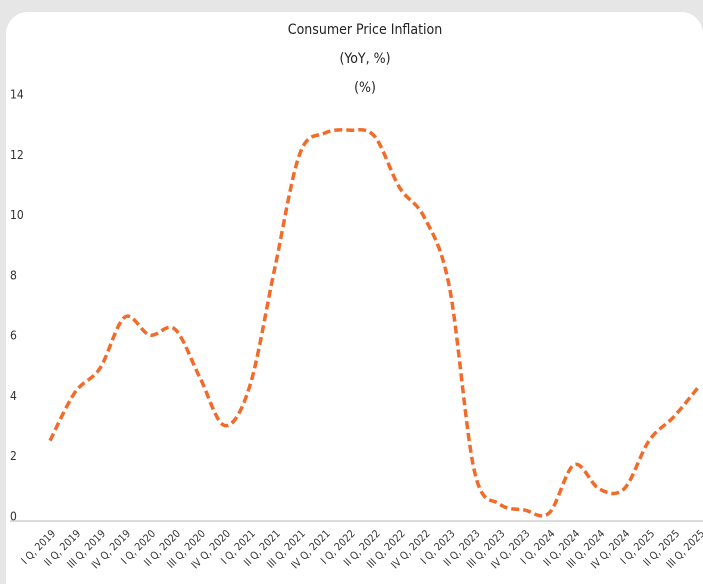 The width and height of the screenshot is (703, 584). I want to click on y-tick-label: 12, so click(17, 155).